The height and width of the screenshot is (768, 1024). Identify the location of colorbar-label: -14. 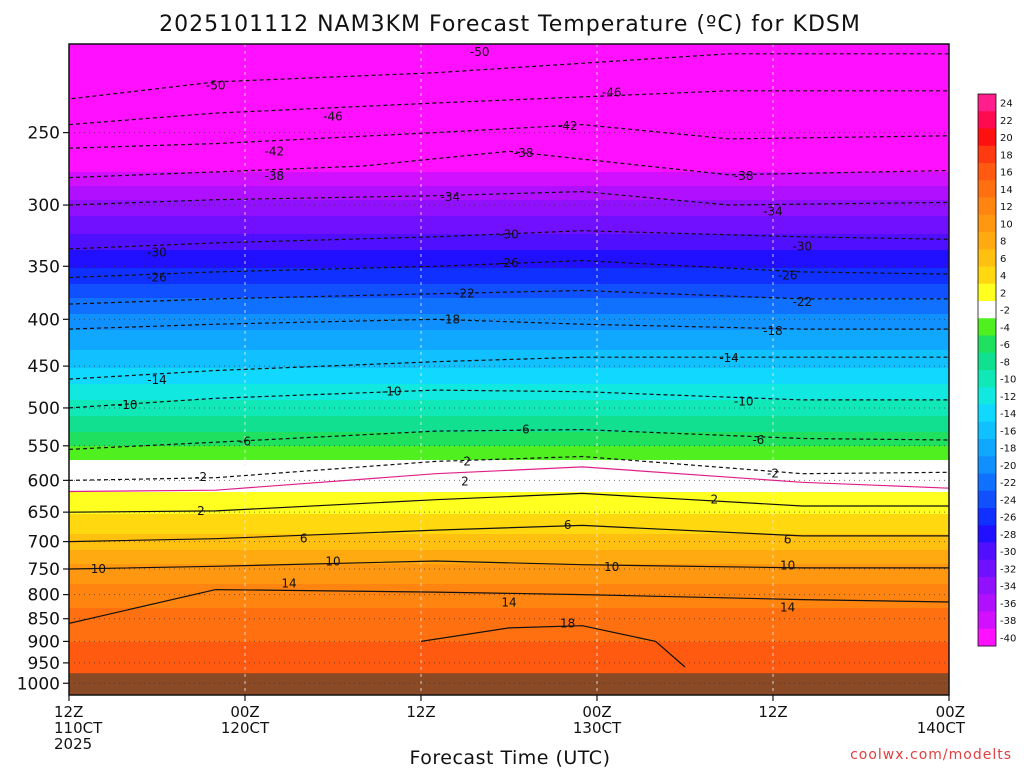
(1008, 414).